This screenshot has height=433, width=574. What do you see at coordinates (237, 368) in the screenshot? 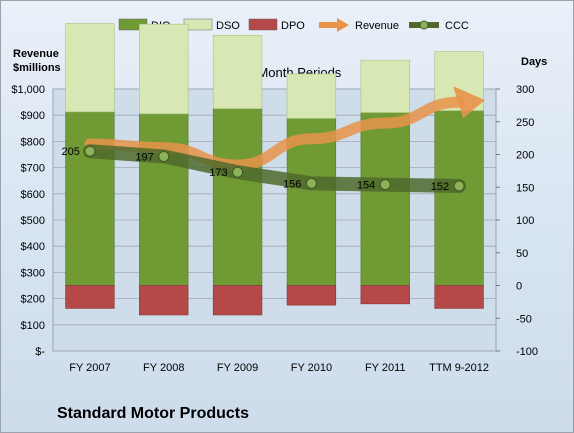
I see `x-tick-label: FY 2009` at bounding box center [237, 368].